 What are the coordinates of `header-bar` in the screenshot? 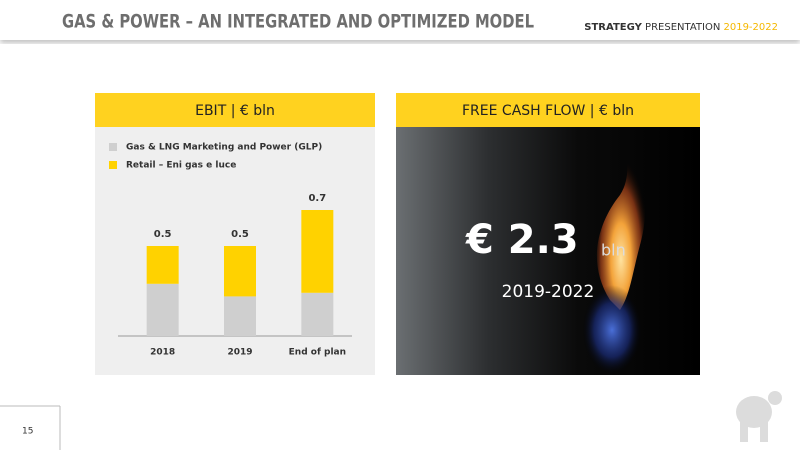 It's located at (400, 20).